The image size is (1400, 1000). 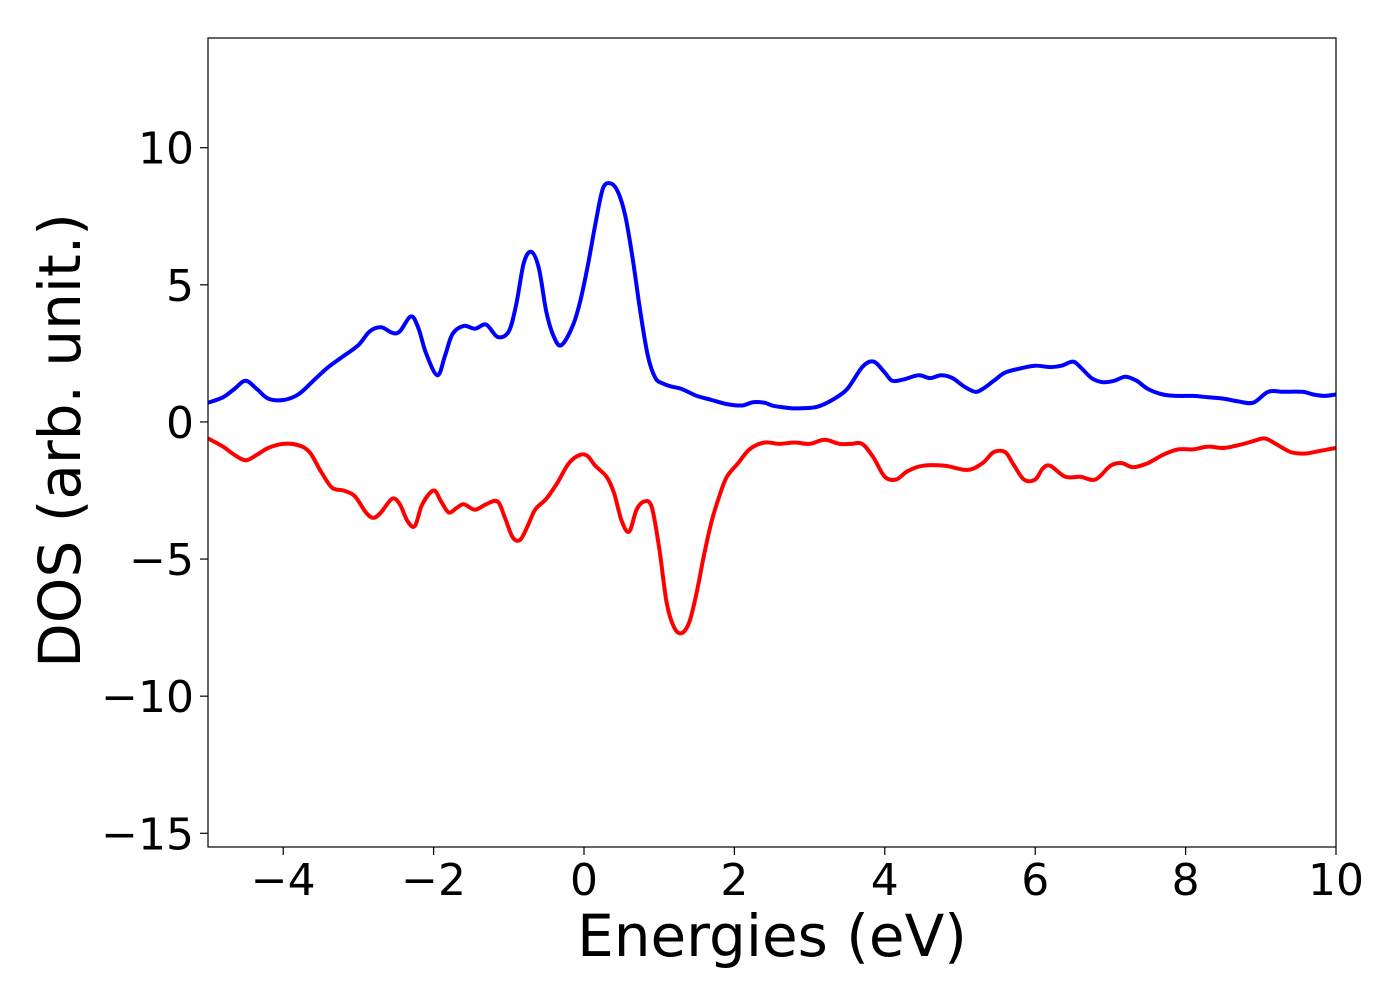 What do you see at coordinates (60, 440) in the screenshot?
I see `y-axis-label: DOS (arb. unit.)` at bounding box center [60, 440].